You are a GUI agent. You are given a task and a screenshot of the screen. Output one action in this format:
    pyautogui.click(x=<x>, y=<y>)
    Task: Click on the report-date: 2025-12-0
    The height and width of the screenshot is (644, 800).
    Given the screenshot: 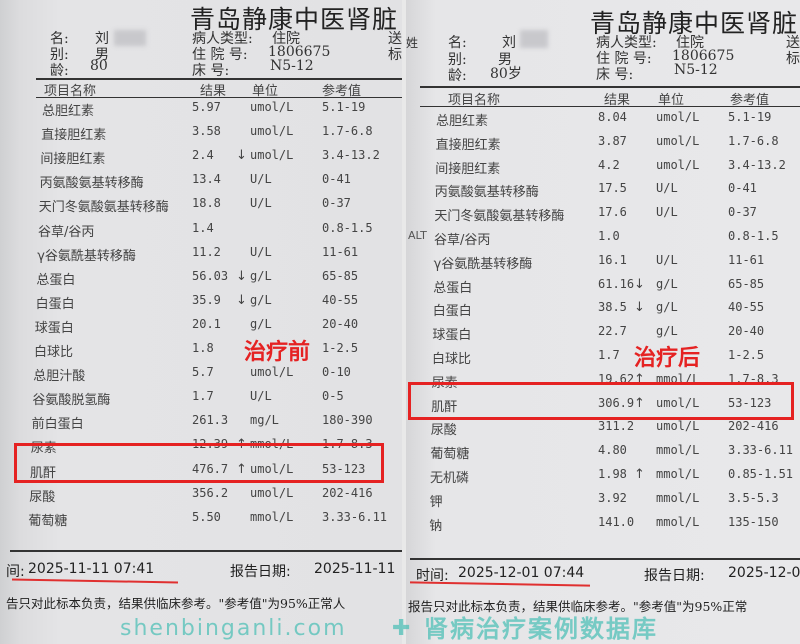 What is the action you would take?
    pyautogui.click(x=764, y=573)
    